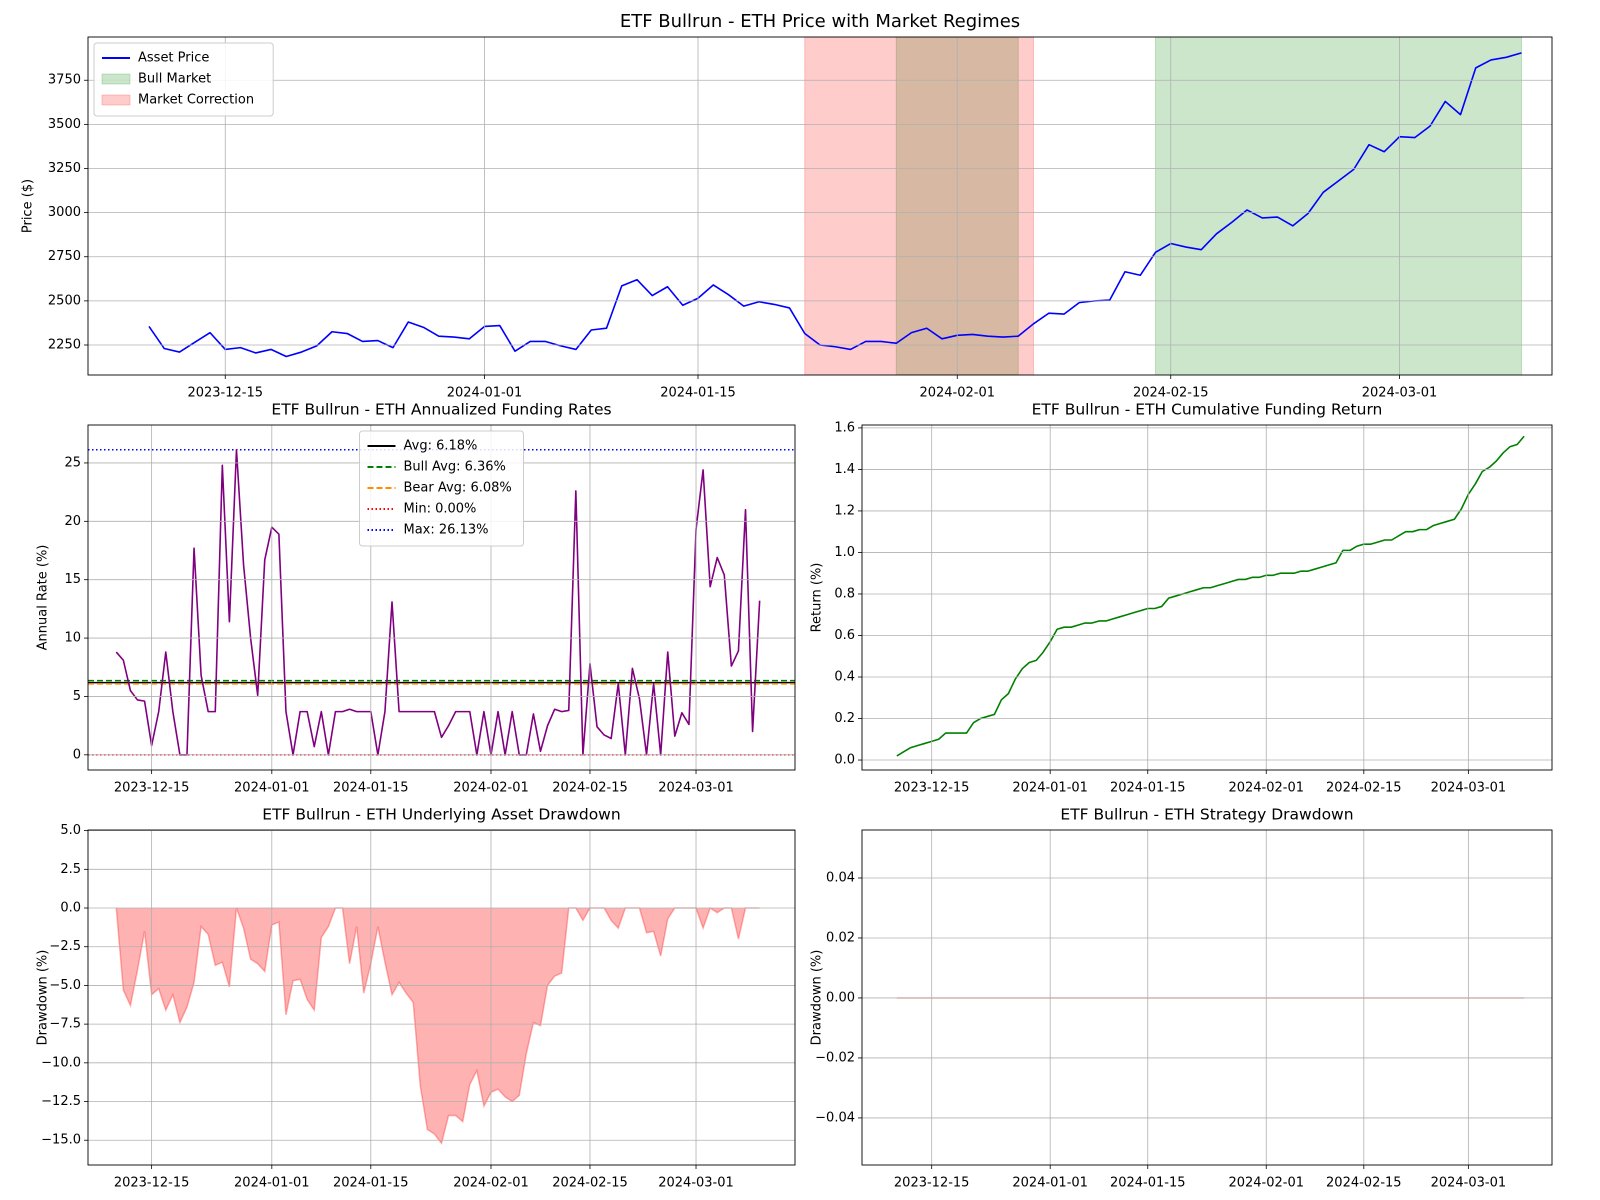 This screenshot has height=1200, width=1600. What do you see at coordinates (64, 124) in the screenshot?
I see `y-tick-label: 3500` at bounding box center [64, 124].